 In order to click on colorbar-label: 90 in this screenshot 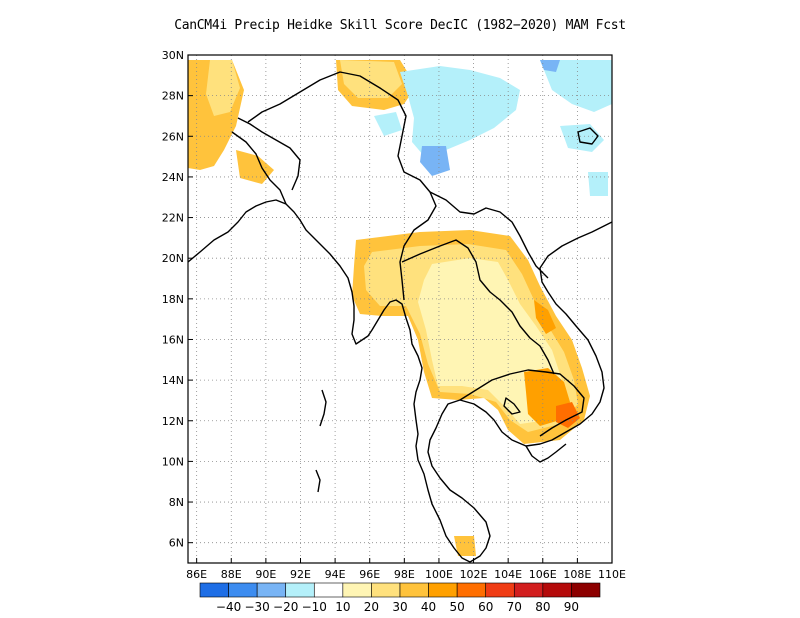, I will do `click(571, 607)`.